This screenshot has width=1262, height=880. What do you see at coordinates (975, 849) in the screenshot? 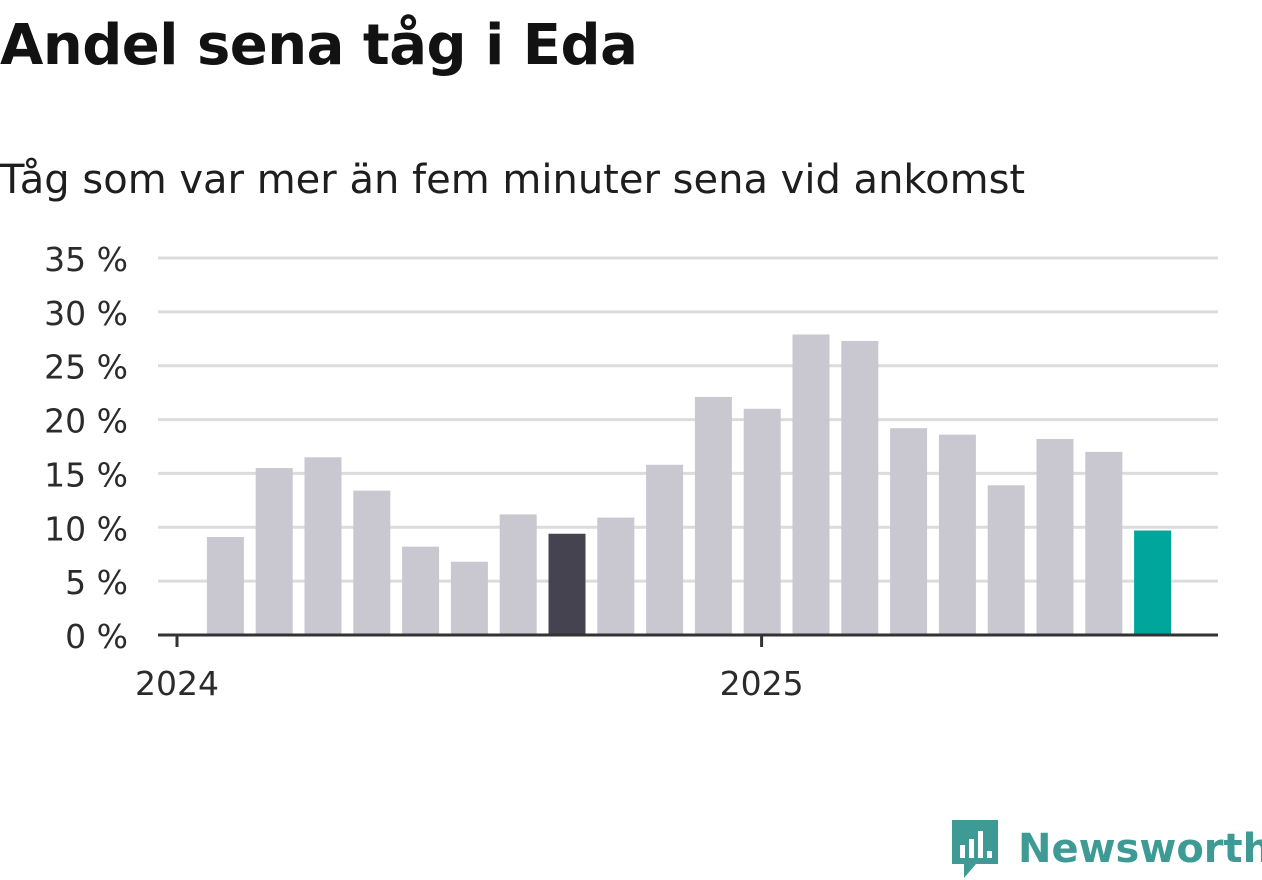
I see `newsworthy-logo-icon` at bounding box center [975, 849].